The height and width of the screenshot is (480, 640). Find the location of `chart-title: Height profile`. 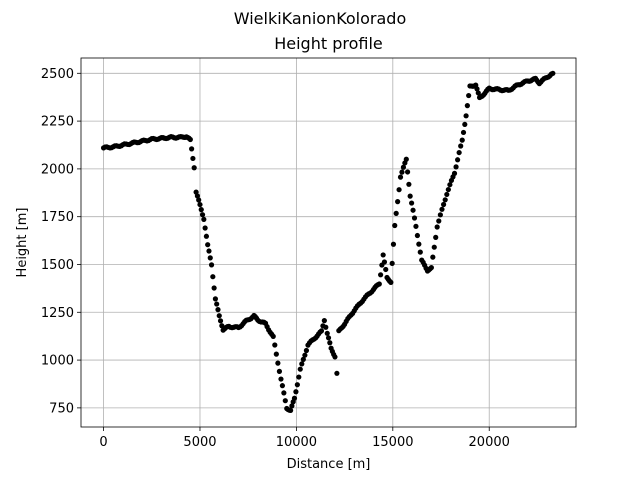

chart-title: Height profile is located at coordinates (328, 43).